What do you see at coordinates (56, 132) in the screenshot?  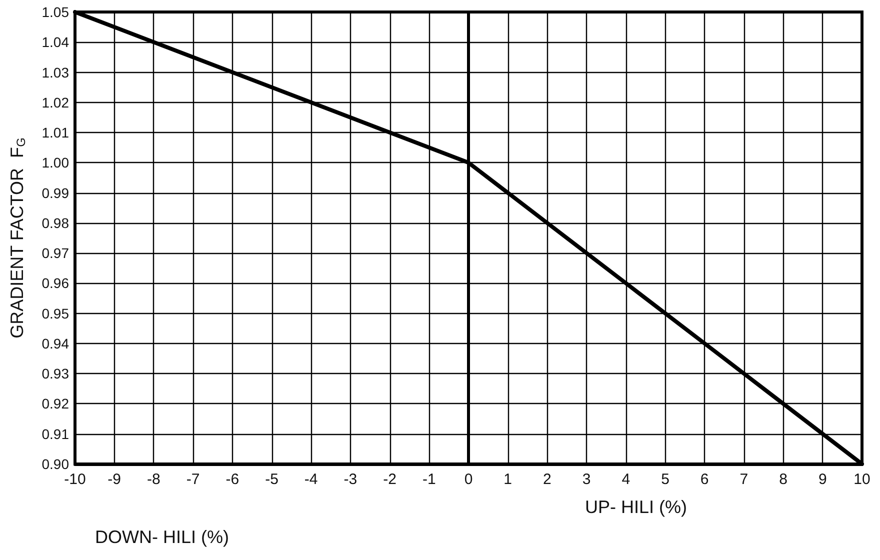 I see `y-tick-label: 1.01` at bounding box center [56, 132].